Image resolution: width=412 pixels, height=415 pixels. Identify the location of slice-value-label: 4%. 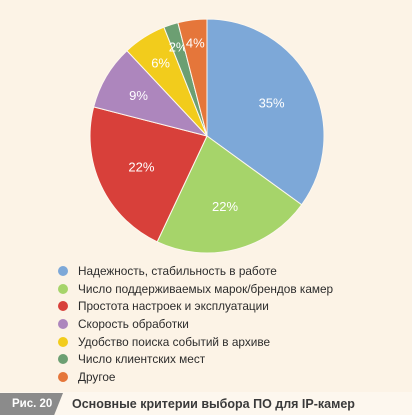
(195, 43).